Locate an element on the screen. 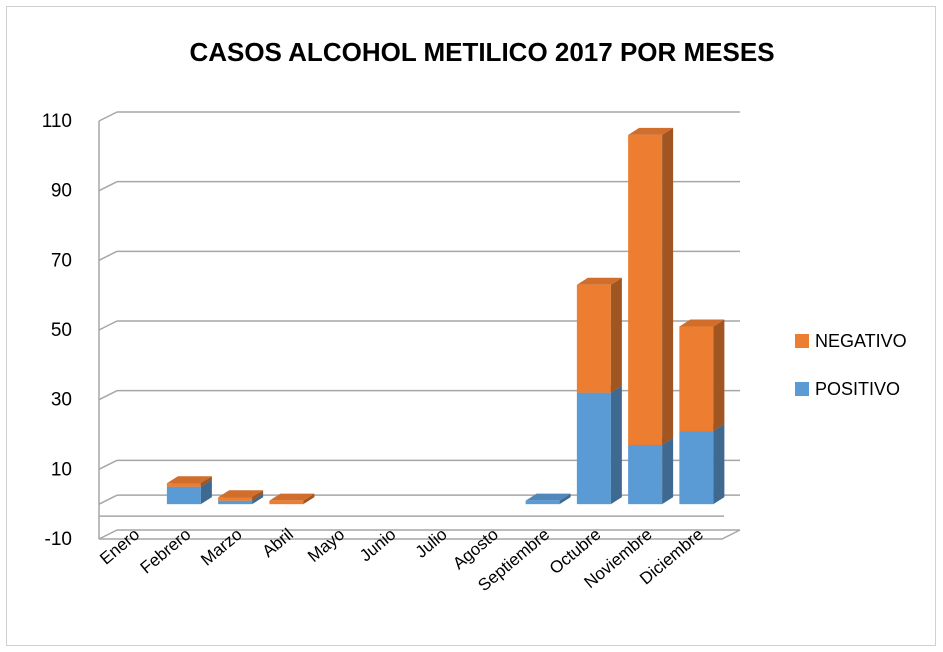 The image size is (943, 652). y-tick-label: 10 is located at coordinates (61, 469).